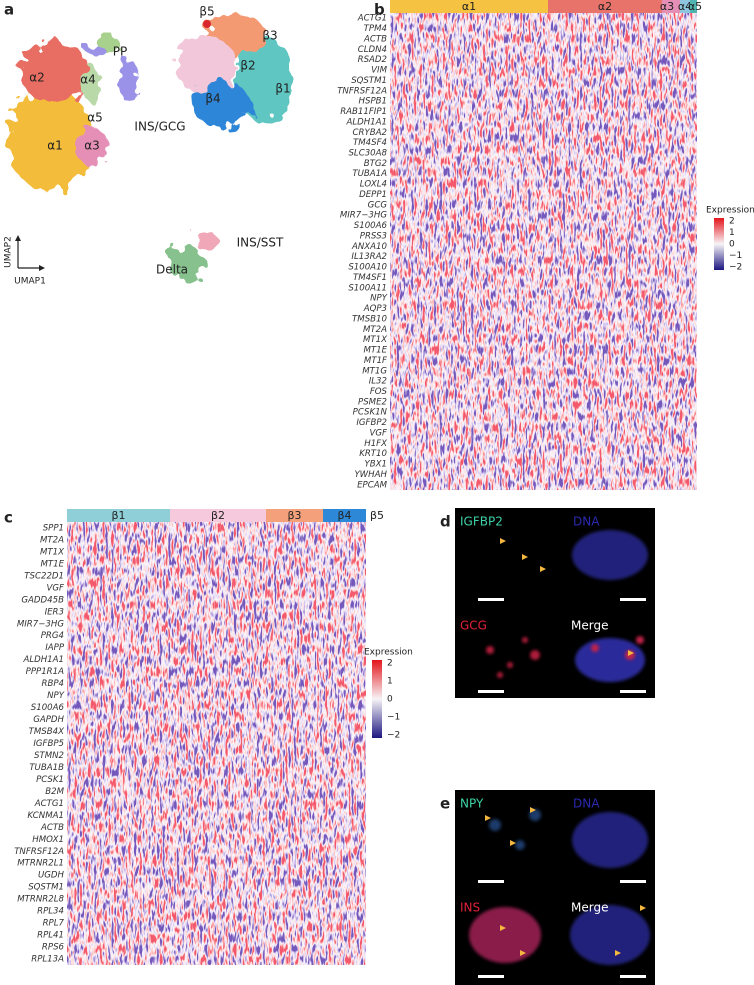  I want to click on gene-label: ACTG1, so click(372, 19).